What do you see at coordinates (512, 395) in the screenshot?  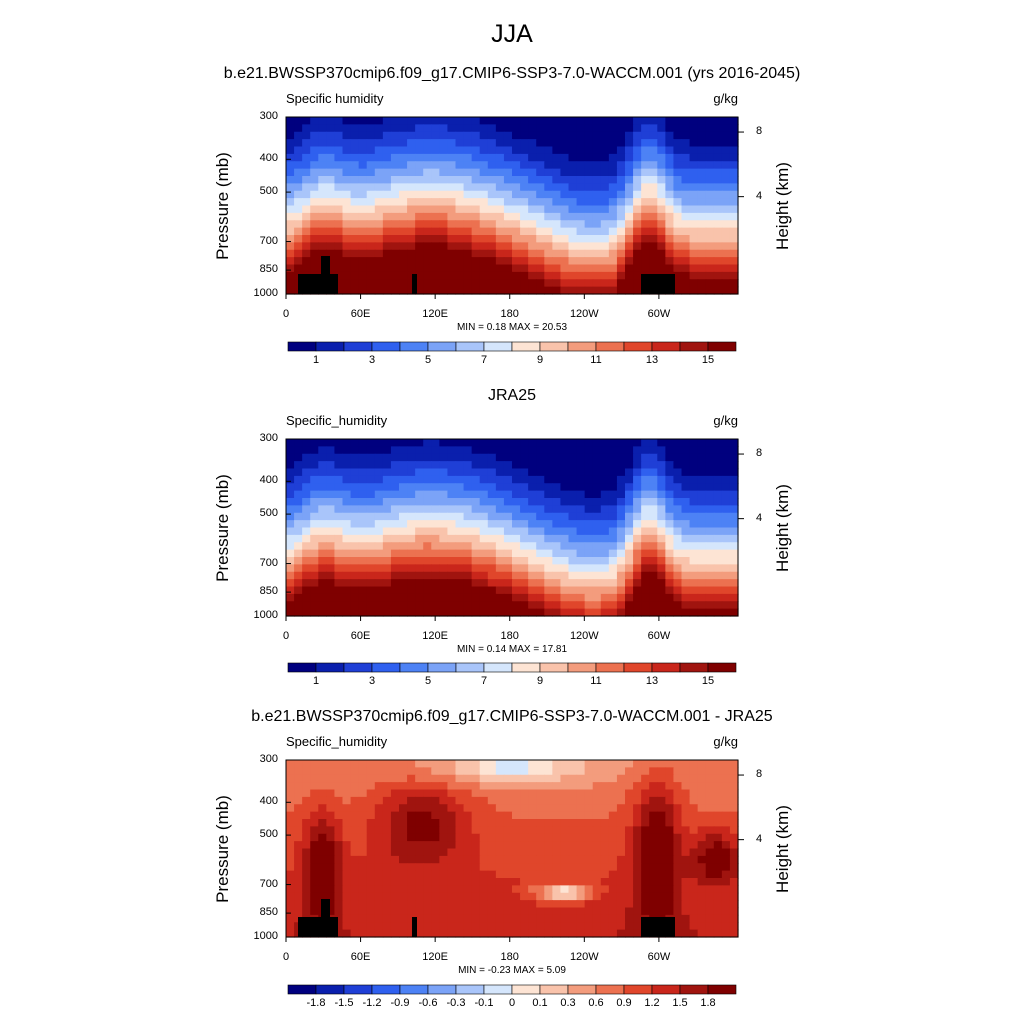 I see `panel-title: JRA25` at bounding box center [512, 395].